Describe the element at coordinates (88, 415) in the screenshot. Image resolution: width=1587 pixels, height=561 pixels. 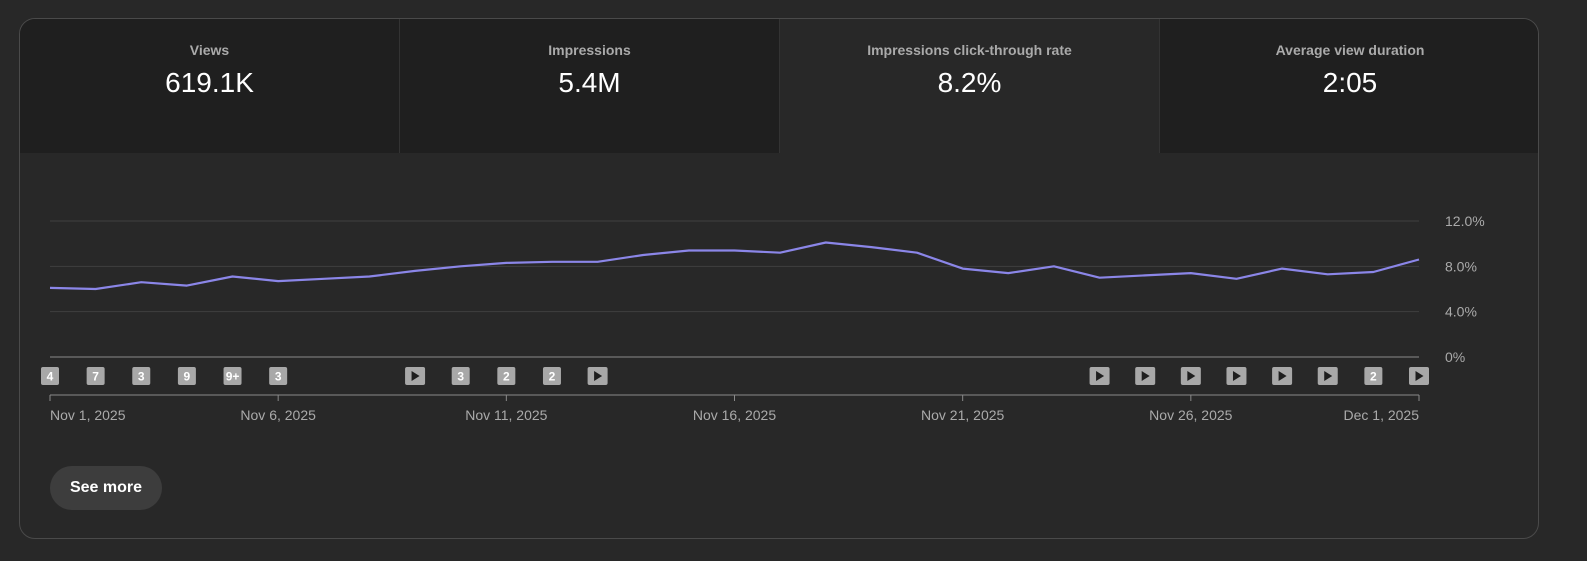
I see `x-tick-label: Nov 1, 2025` at that location.